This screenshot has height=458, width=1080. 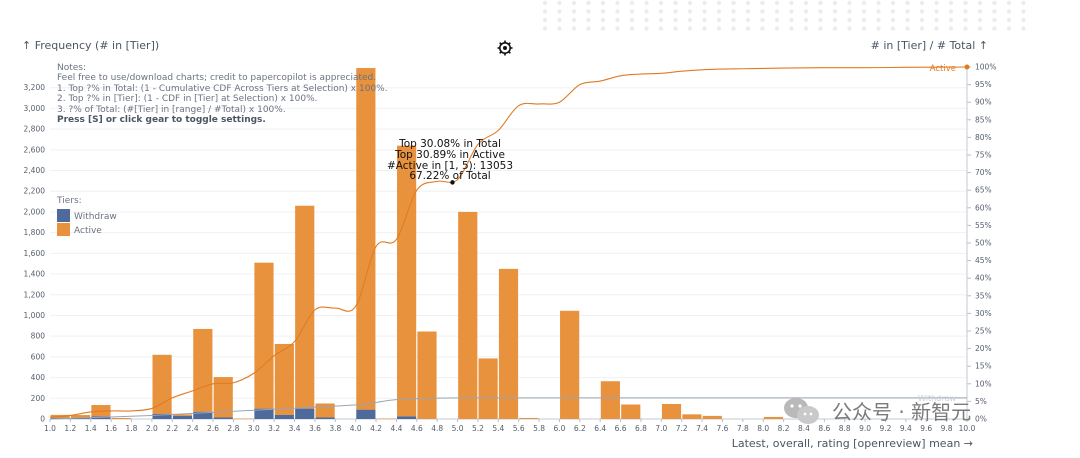 What do you see at coordinates (702, 428) in the screenshot?
I see `x-tick-label: 7.4` at bounding box center [702, 428].